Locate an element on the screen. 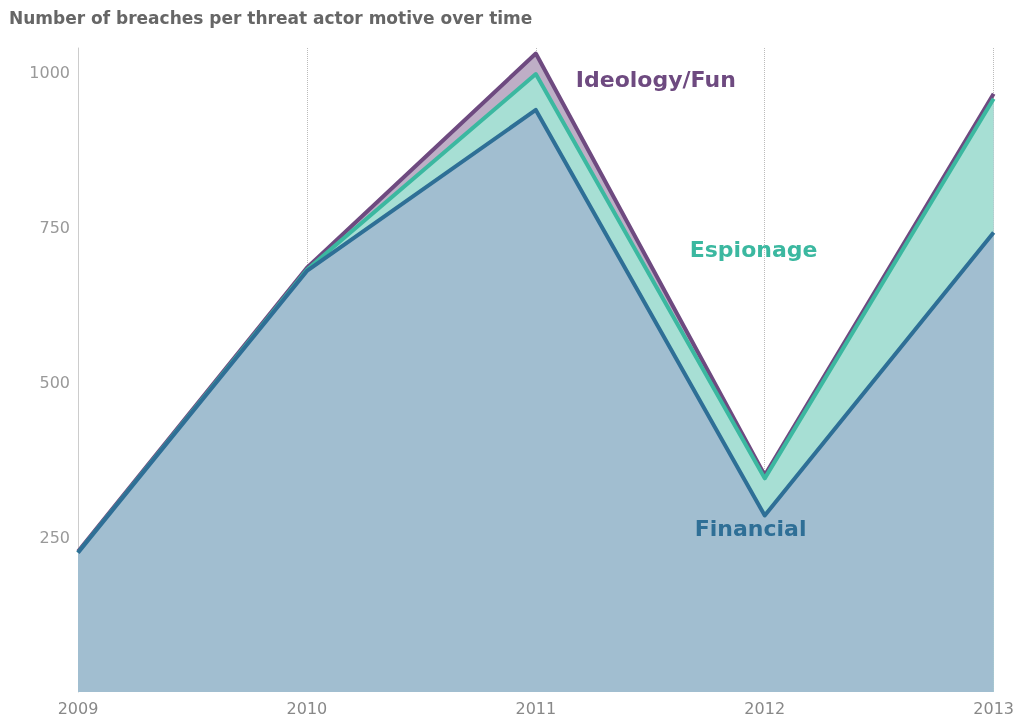 The image size is (1017, 724). y-tick-label: 500 is located at coordinates (54, 382).